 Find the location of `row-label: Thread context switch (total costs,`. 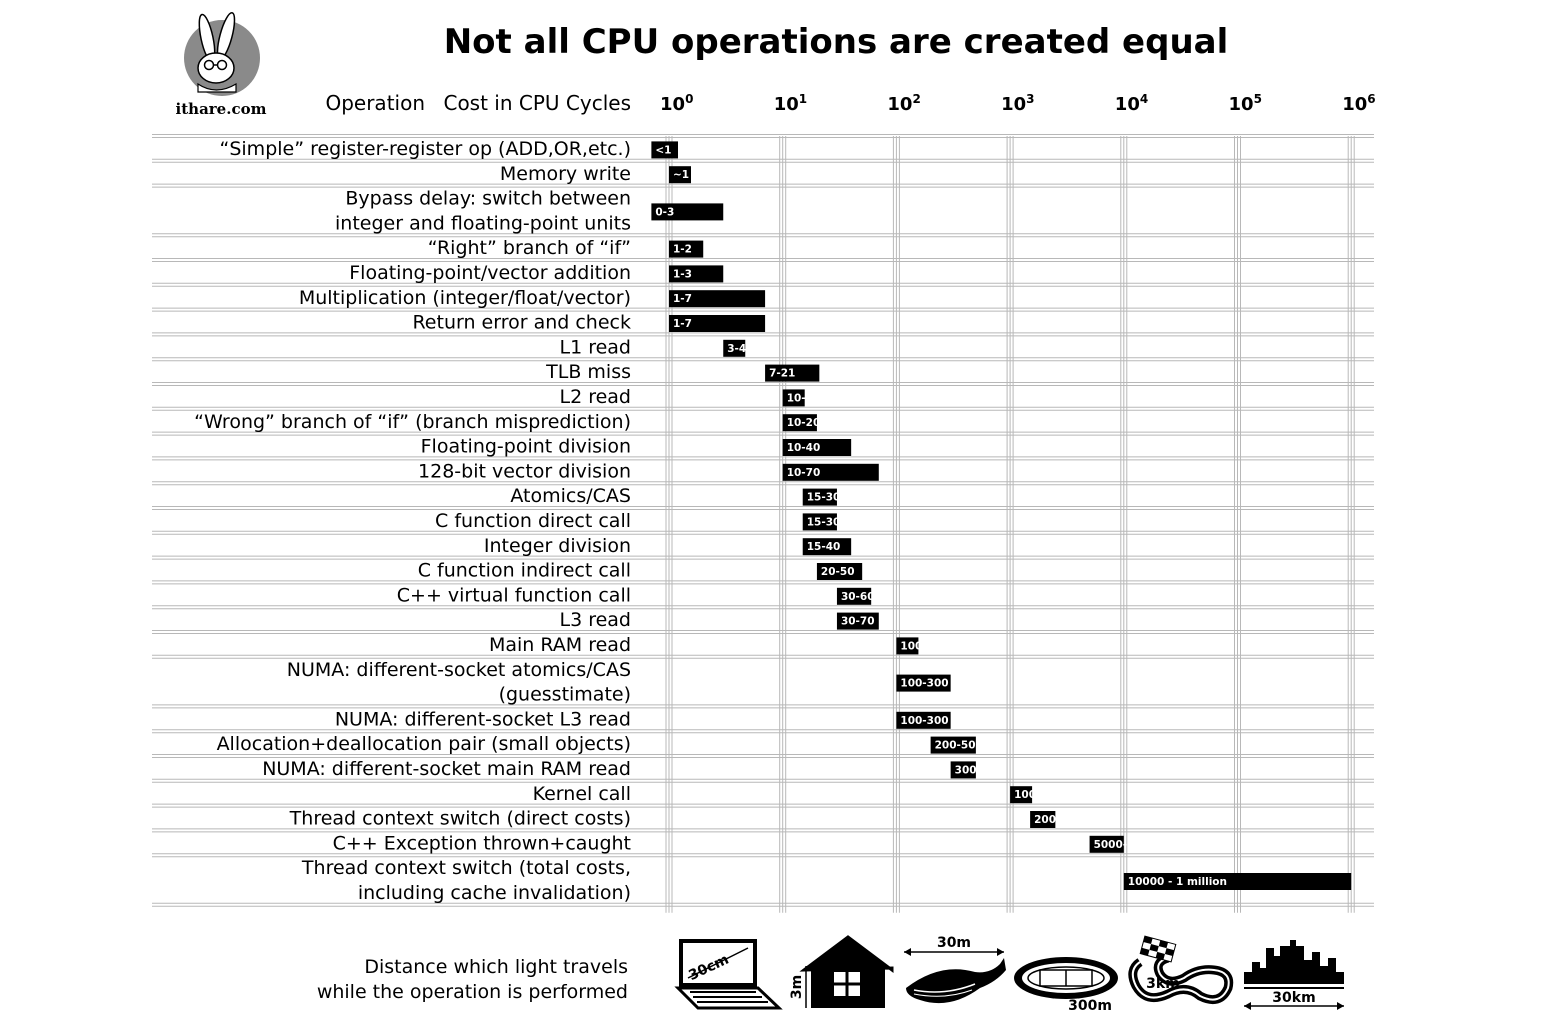

row-label: Thread context switch (total costs, is located at coordinates (466, 868).